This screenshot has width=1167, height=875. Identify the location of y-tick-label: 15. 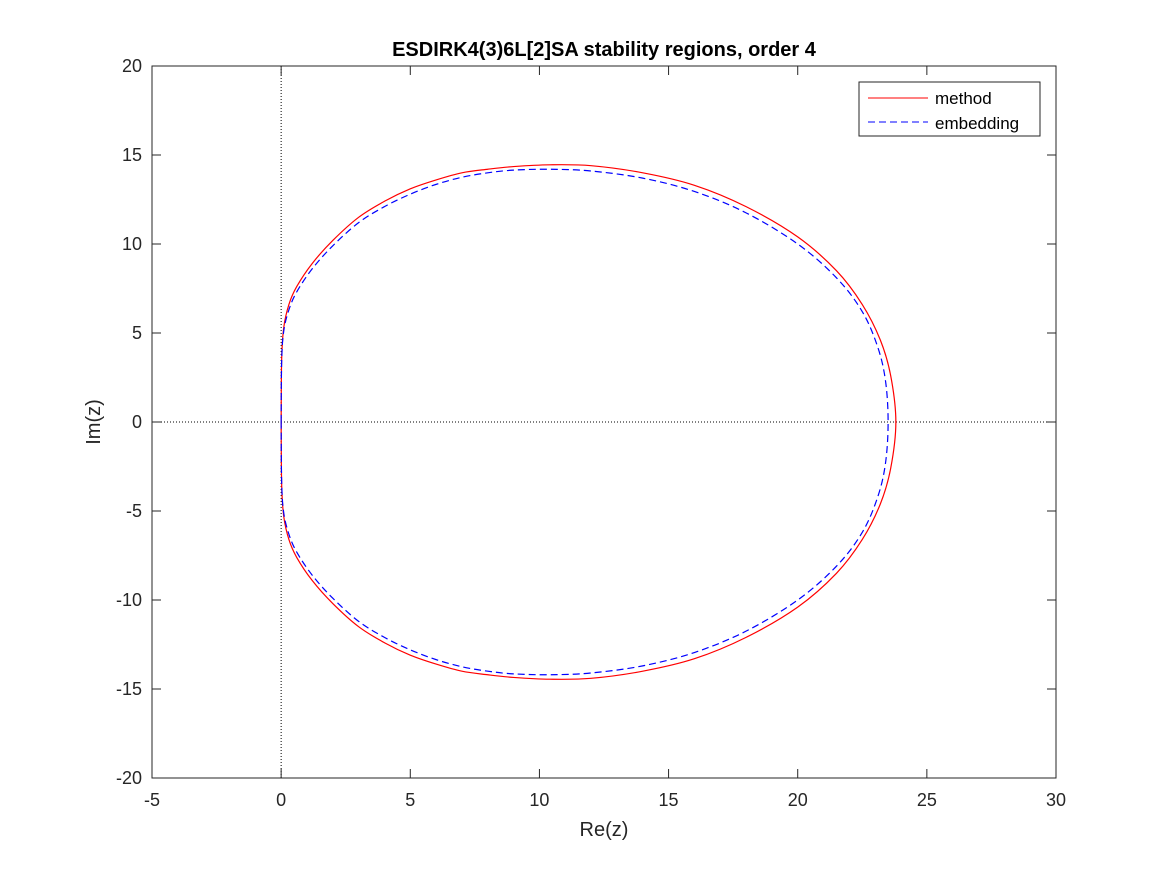
(132, 155).